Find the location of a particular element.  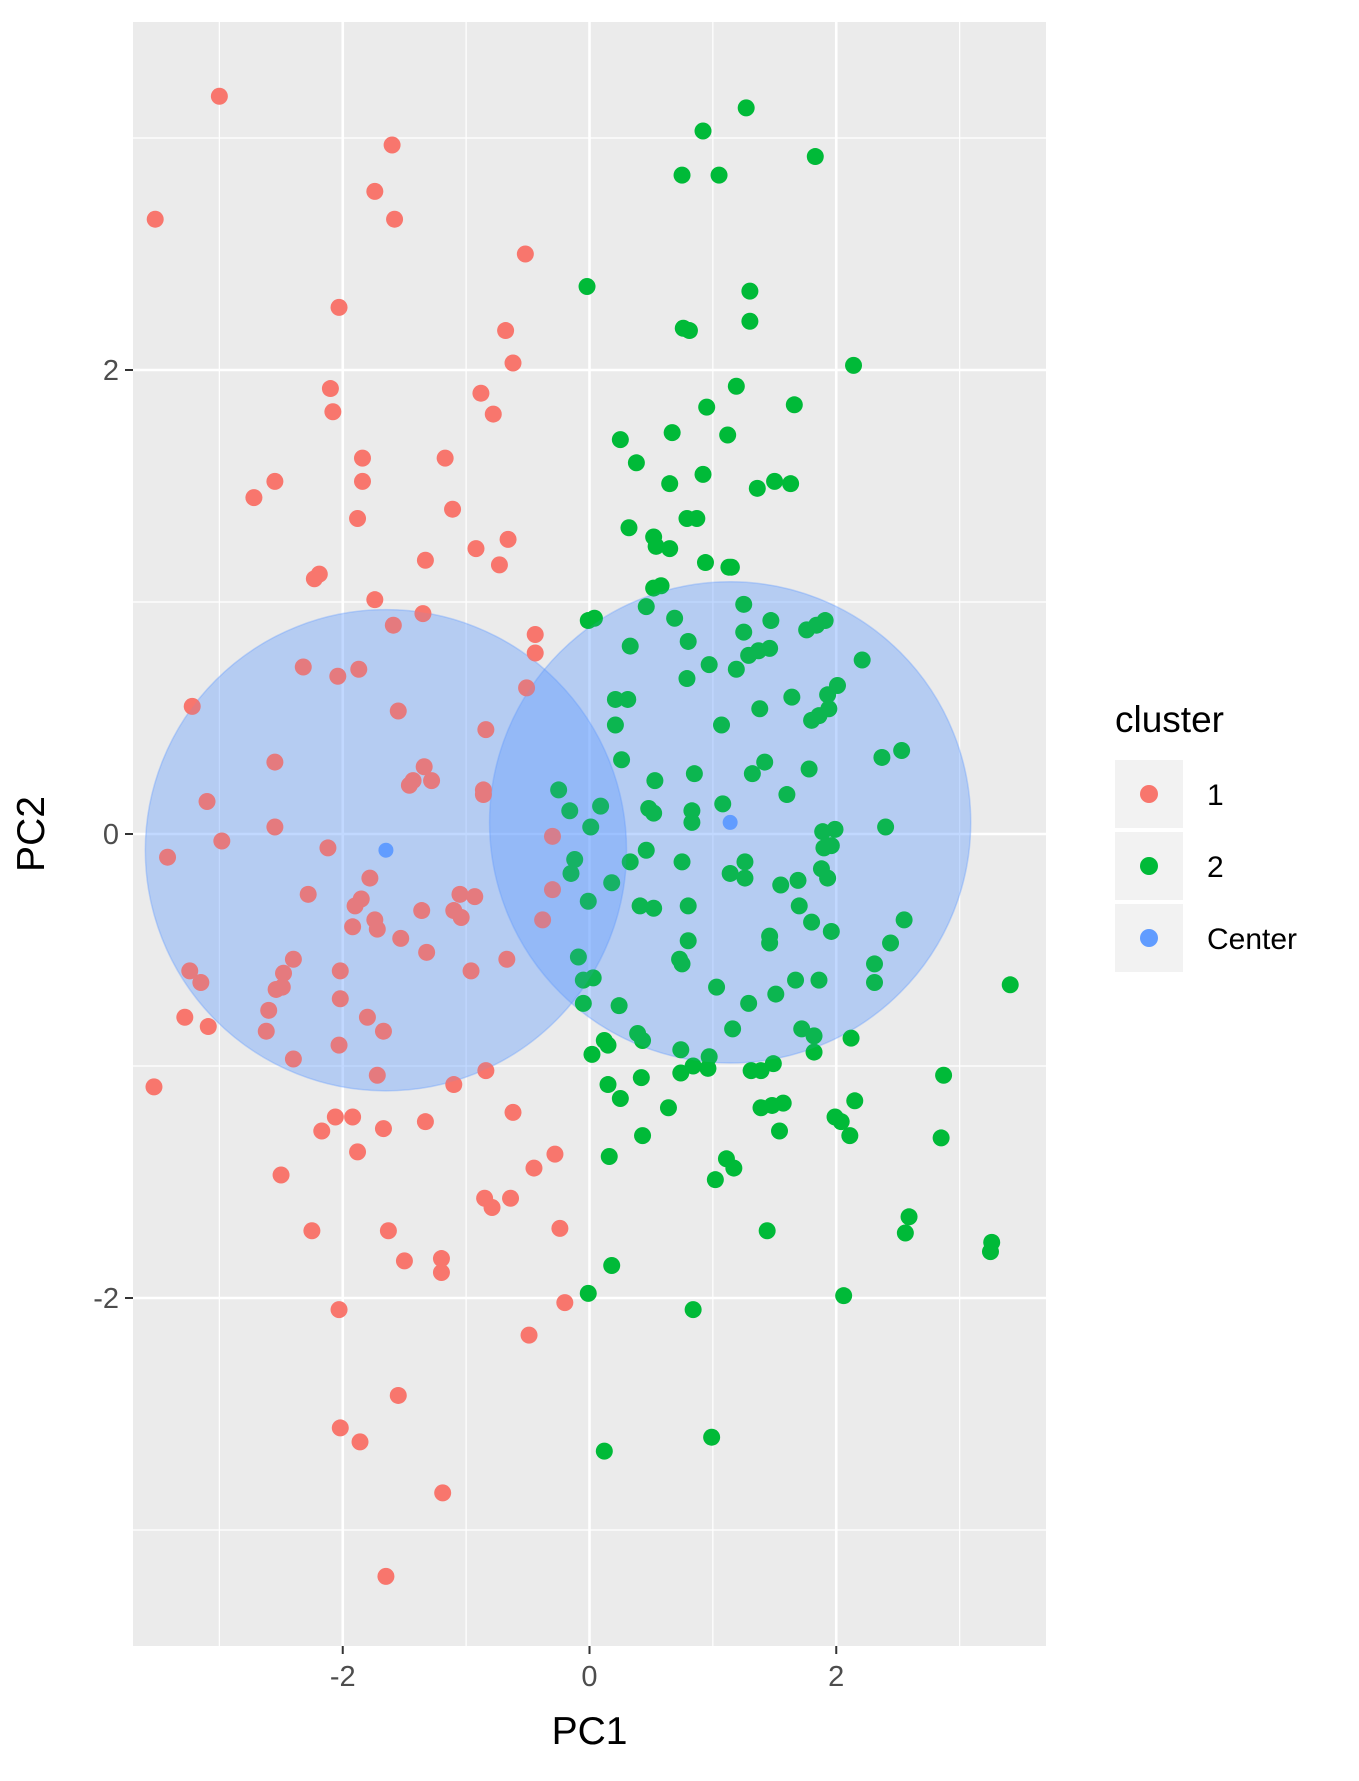

y-axis: -2 0 2 is located at coordinates (113, 835).